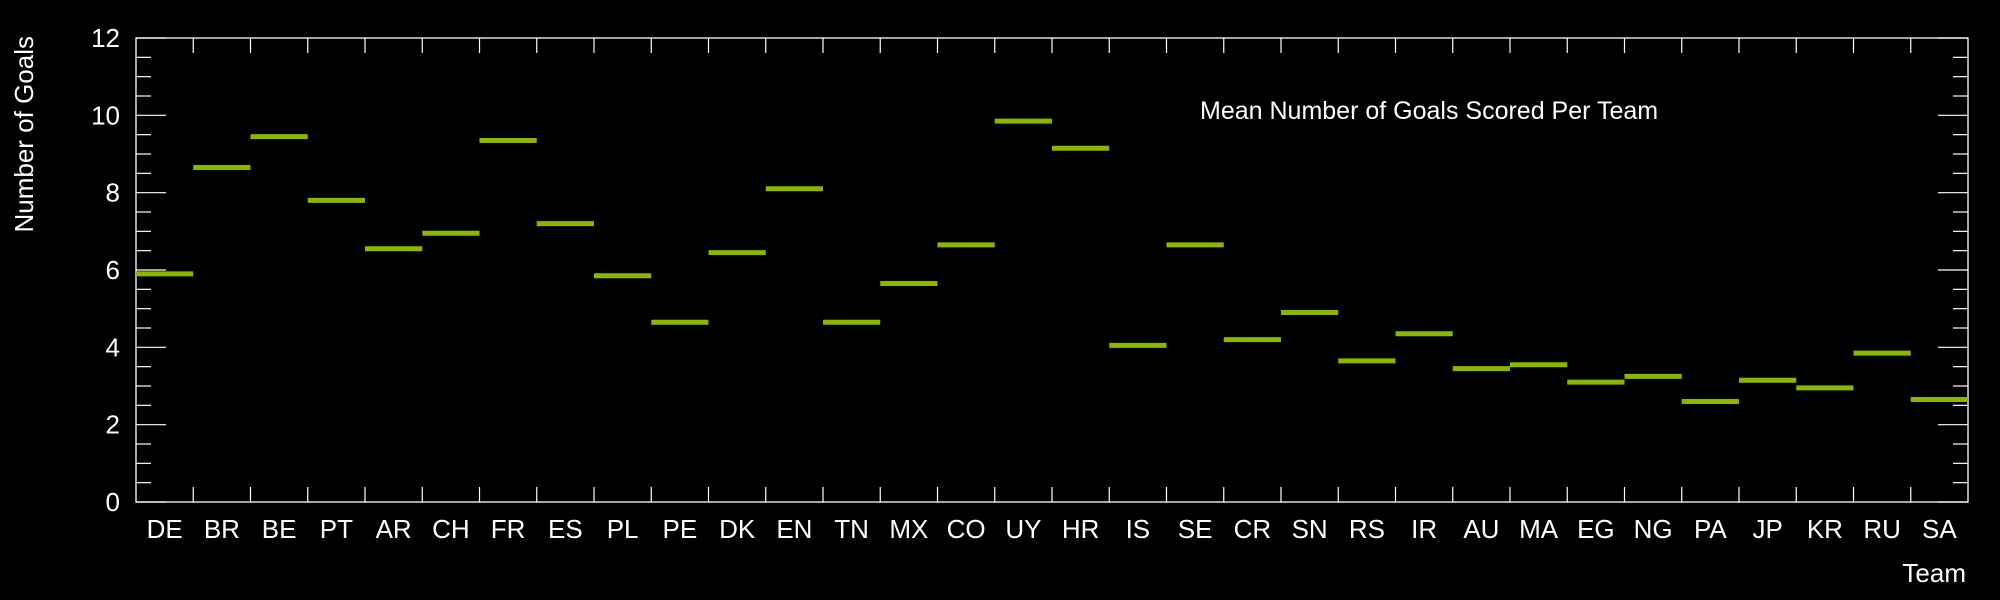  What do you see at coordinates (113, 502) in the screenshot?
I see `y-tick-label: 0` at bounding box center [113, 502].